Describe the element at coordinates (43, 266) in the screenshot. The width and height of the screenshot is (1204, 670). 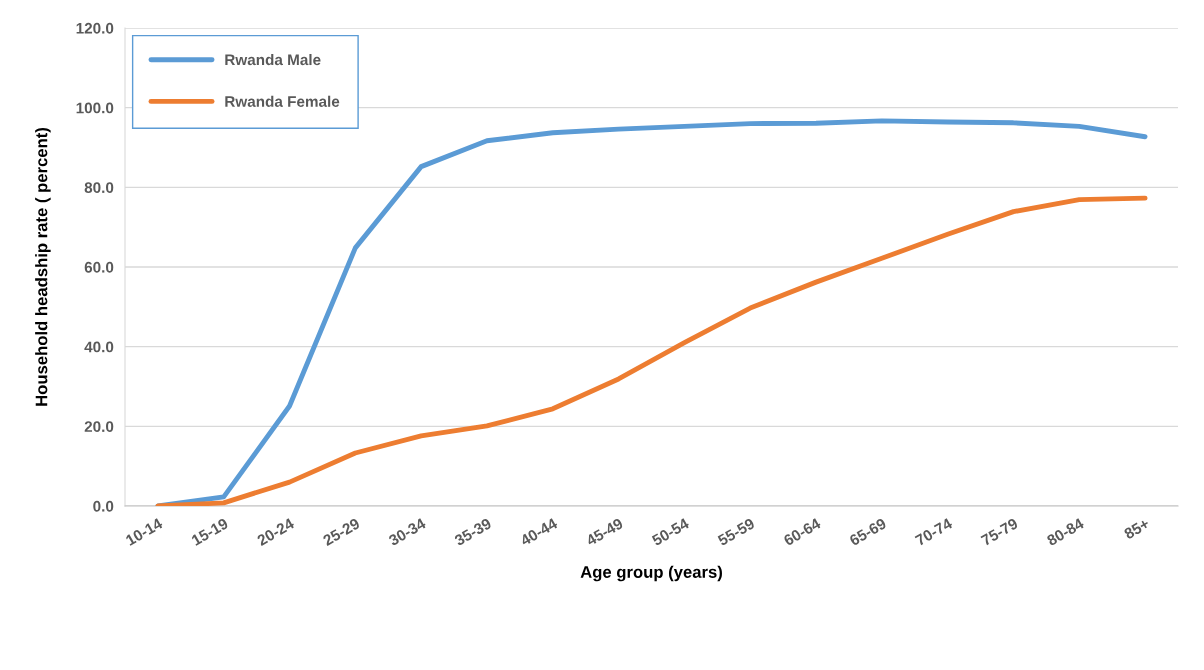
I see `y-axis-title: Household headship rate ( percent)` at that location.